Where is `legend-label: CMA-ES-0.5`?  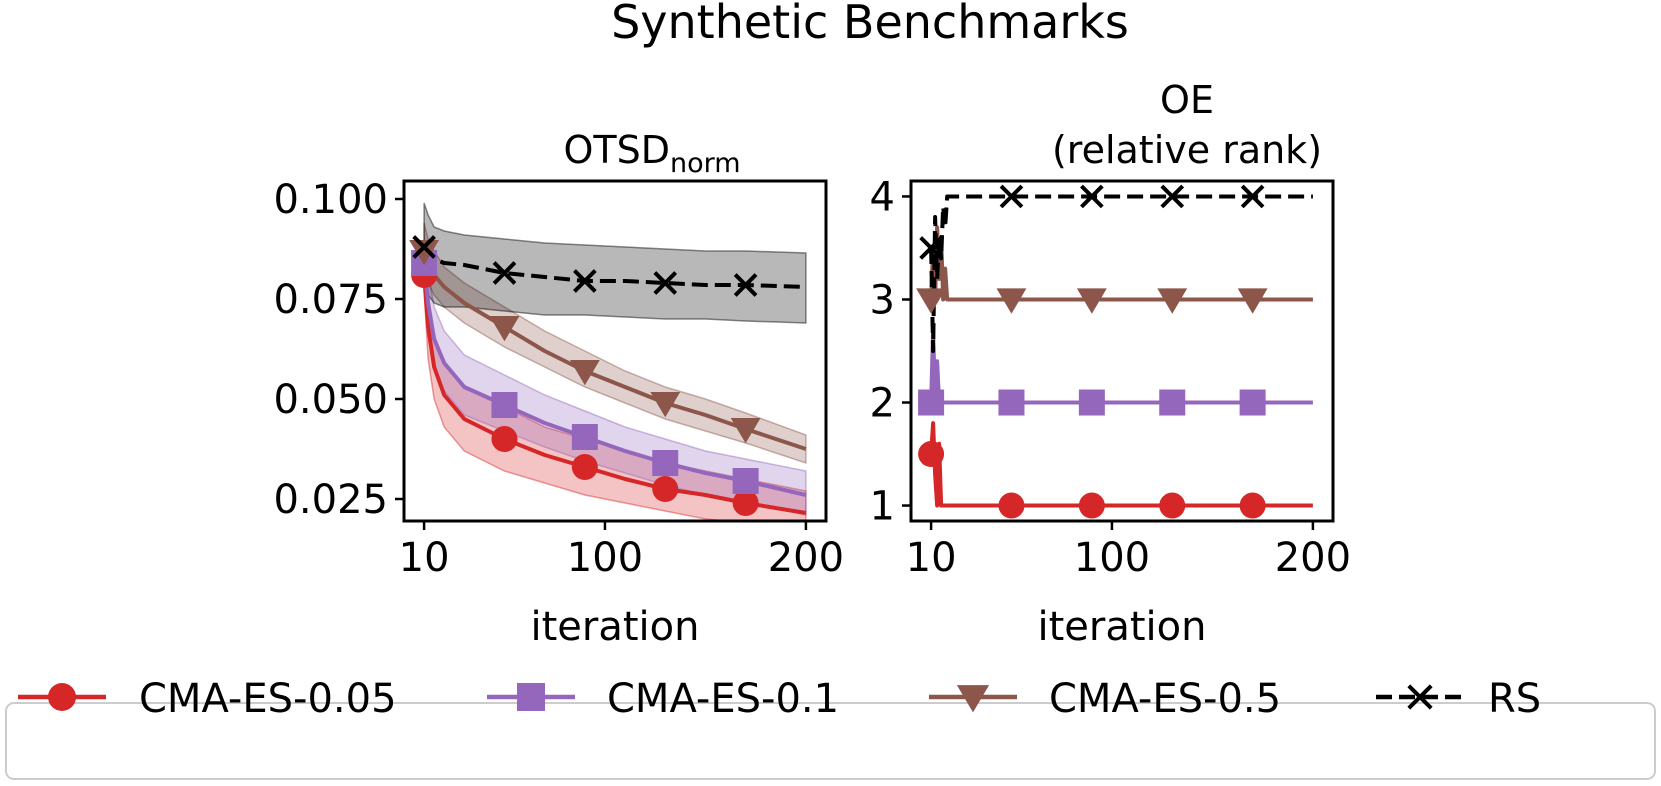
legend-label: CMA-ES-0.5 is located at coordinates (1165, 699).